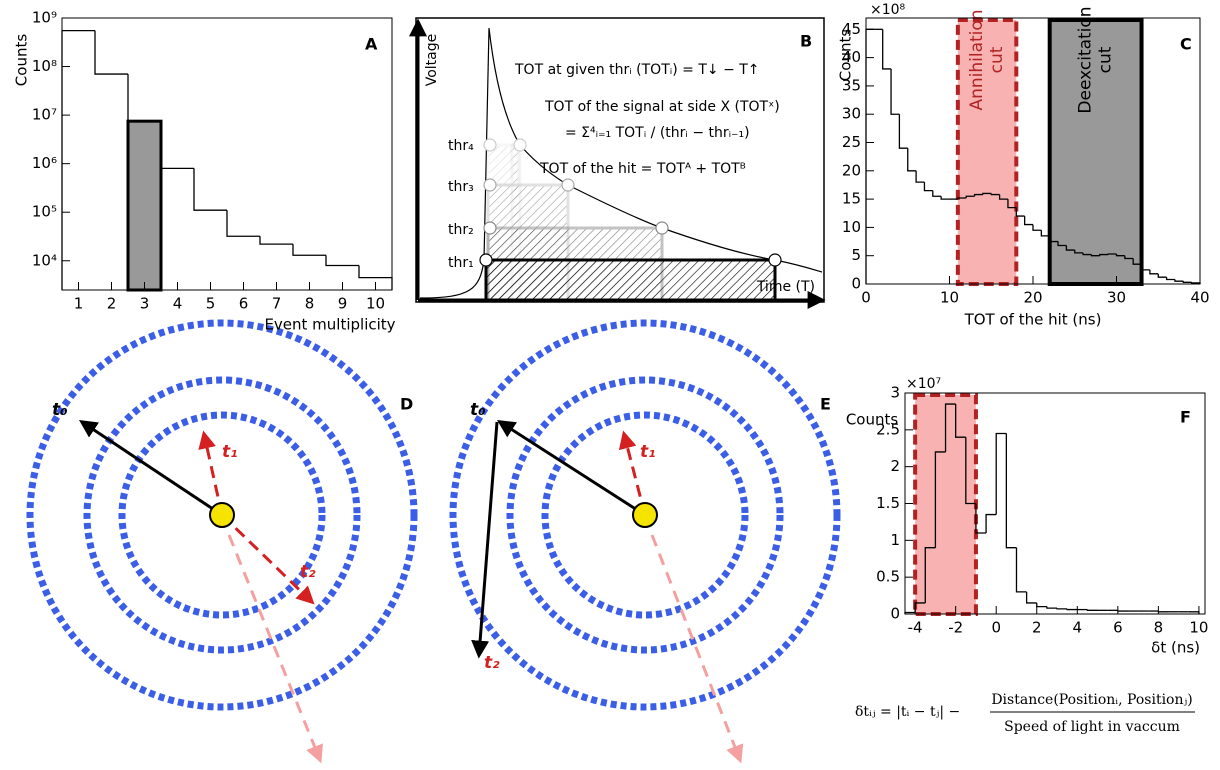 Image resolution: width=1220 pixels, height=770 pixels. What do you see at coordinates (642, 169) in the screenshot?
I see `text-line: TOT of the hit = TOTᴬ + TOTᴮ` at bounding box center [642, 169].